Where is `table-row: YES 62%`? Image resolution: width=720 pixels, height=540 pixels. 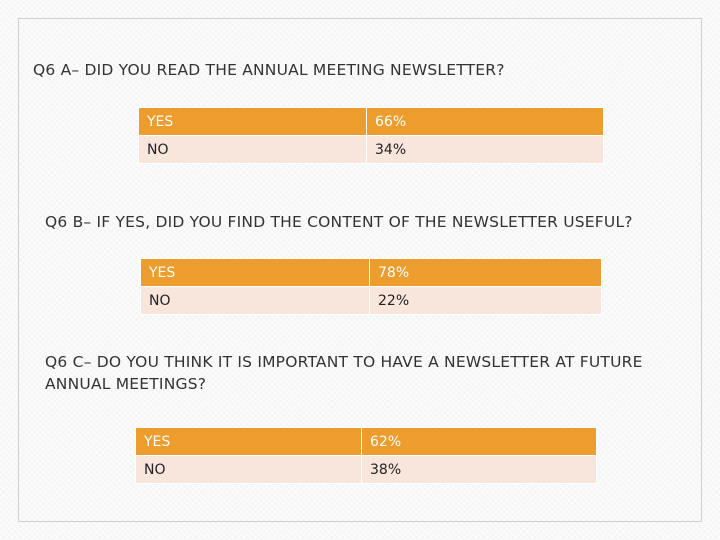
table-row: YES 62% is located at coordinates (366, 441).